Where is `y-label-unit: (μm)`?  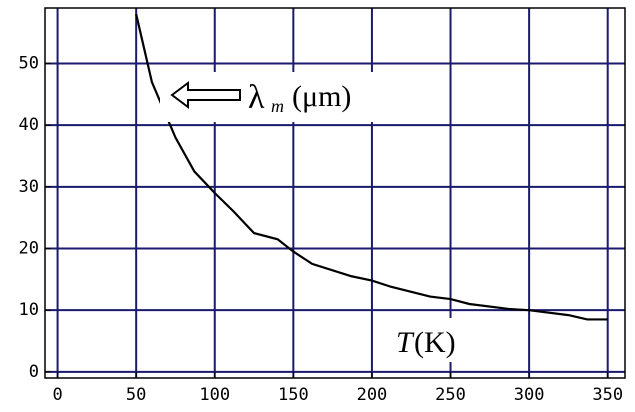
y-label-unit: (μm) is located at coordinates (321, 96).